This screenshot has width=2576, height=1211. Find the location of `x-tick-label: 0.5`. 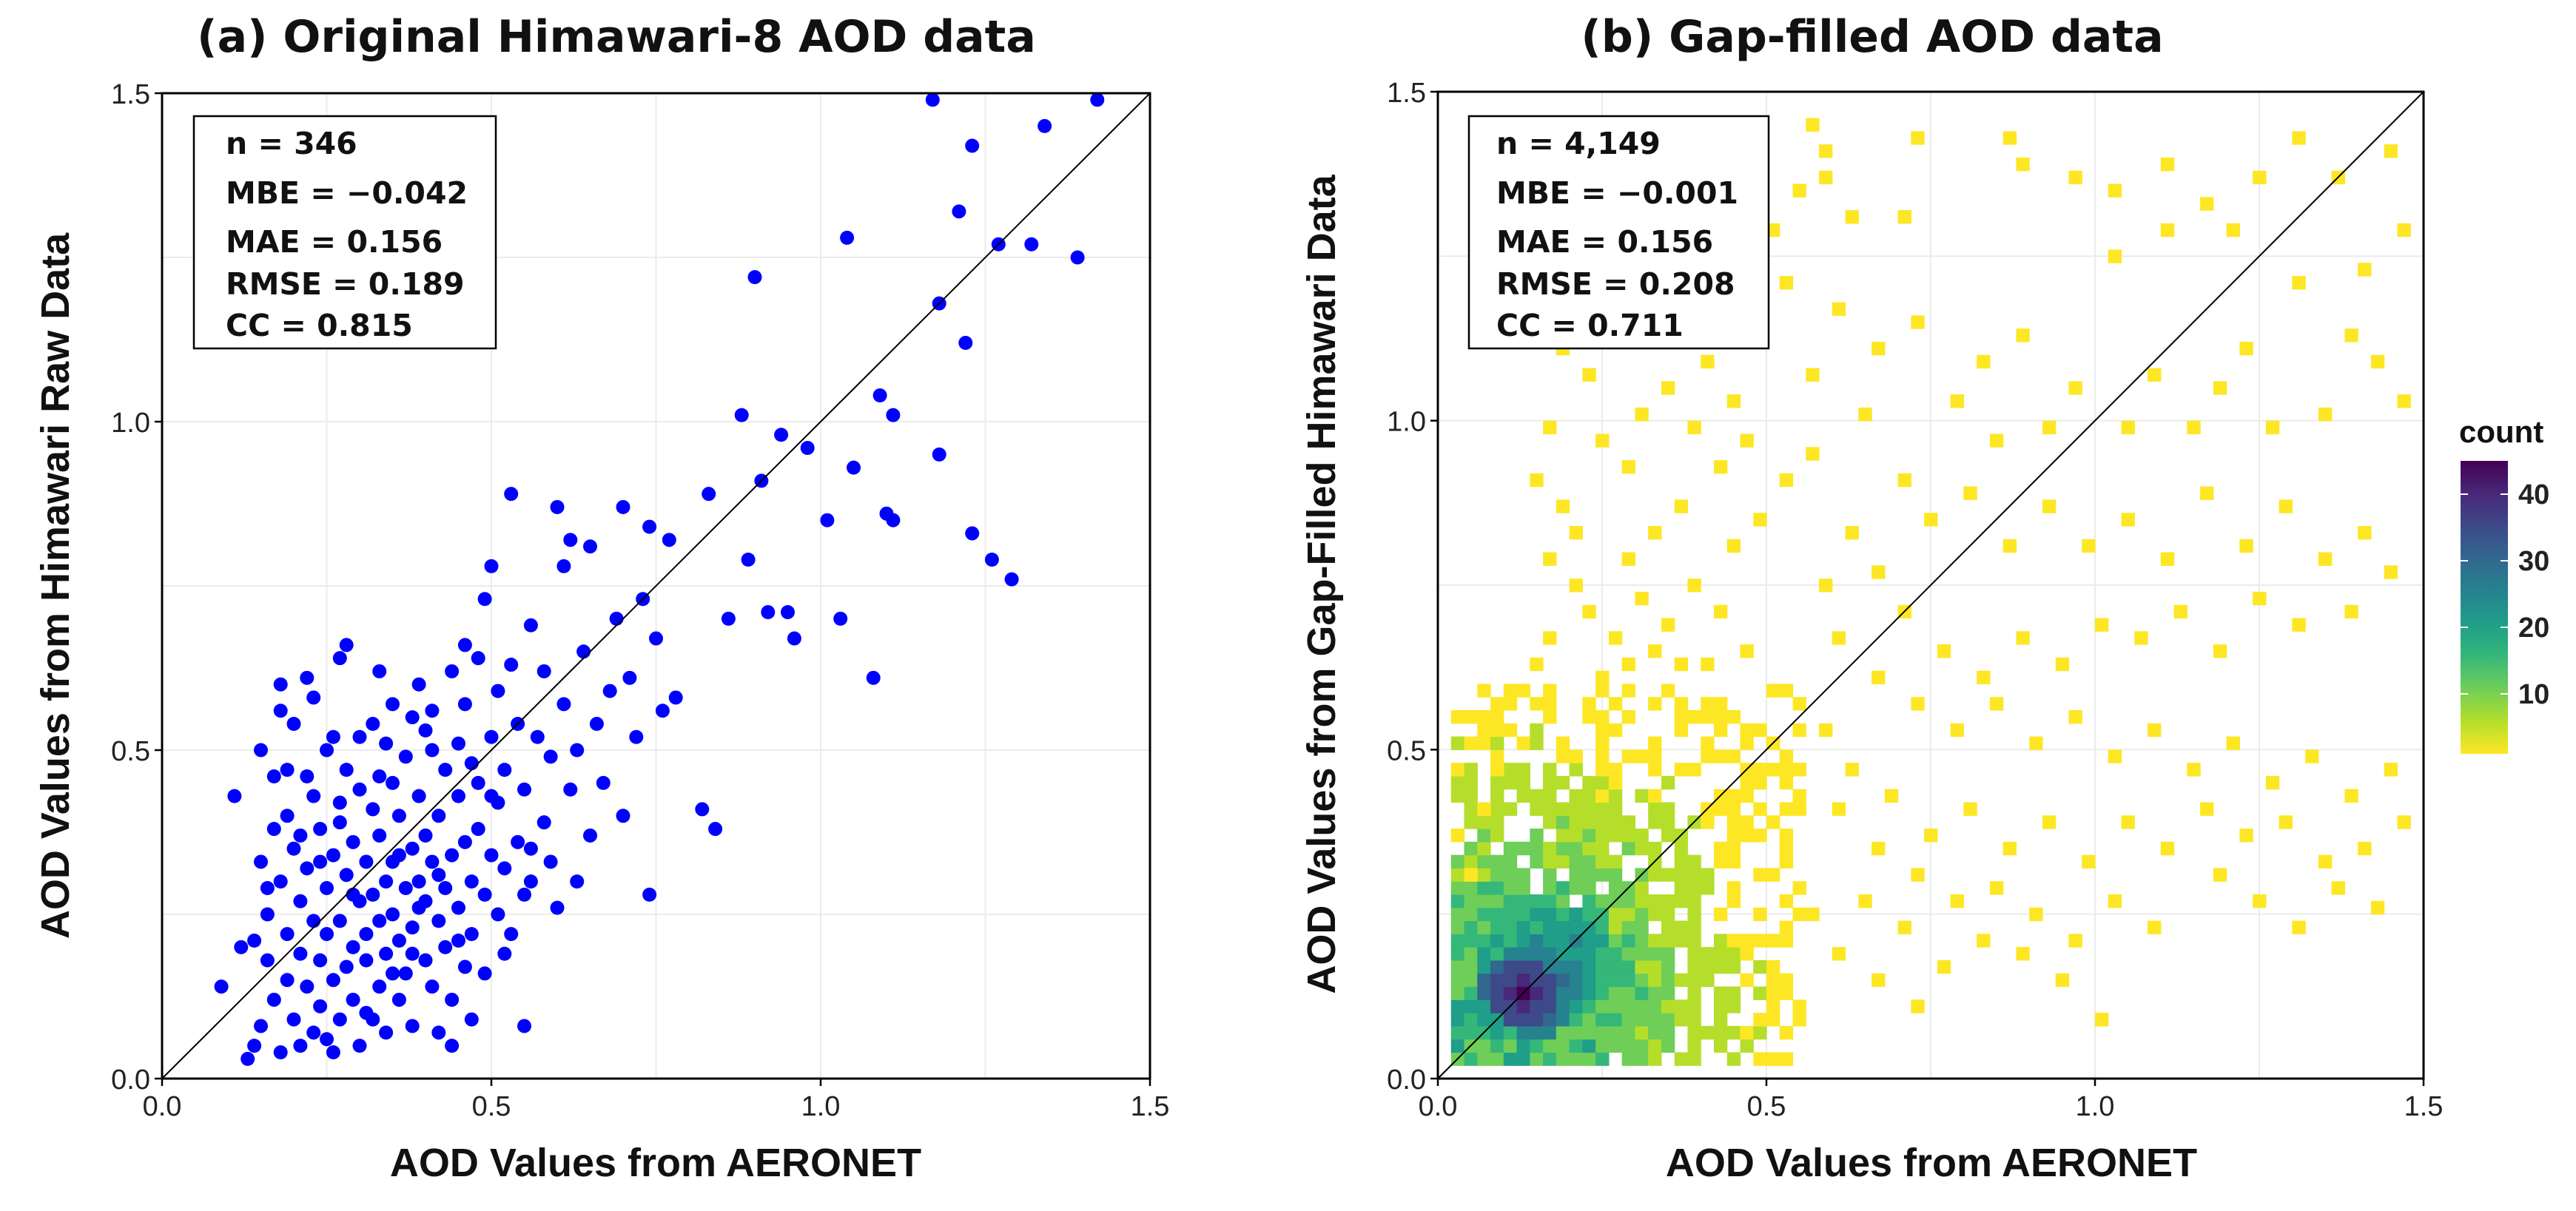

x-tick-label: 0.5 is located at coordinates (1766, 1106).